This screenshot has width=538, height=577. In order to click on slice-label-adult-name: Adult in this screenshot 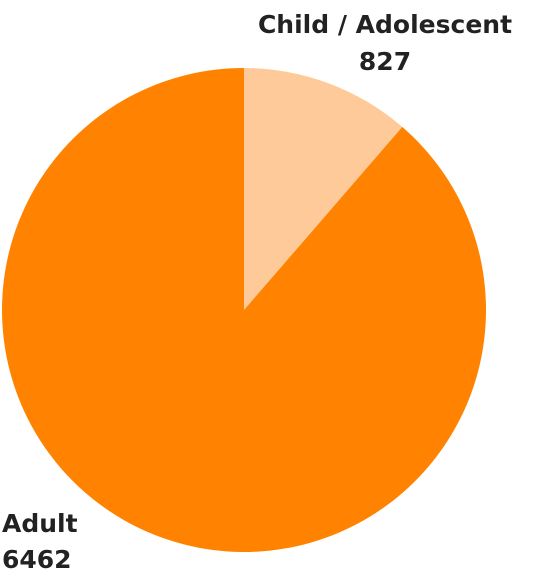, I will do `click(40, 523)`.